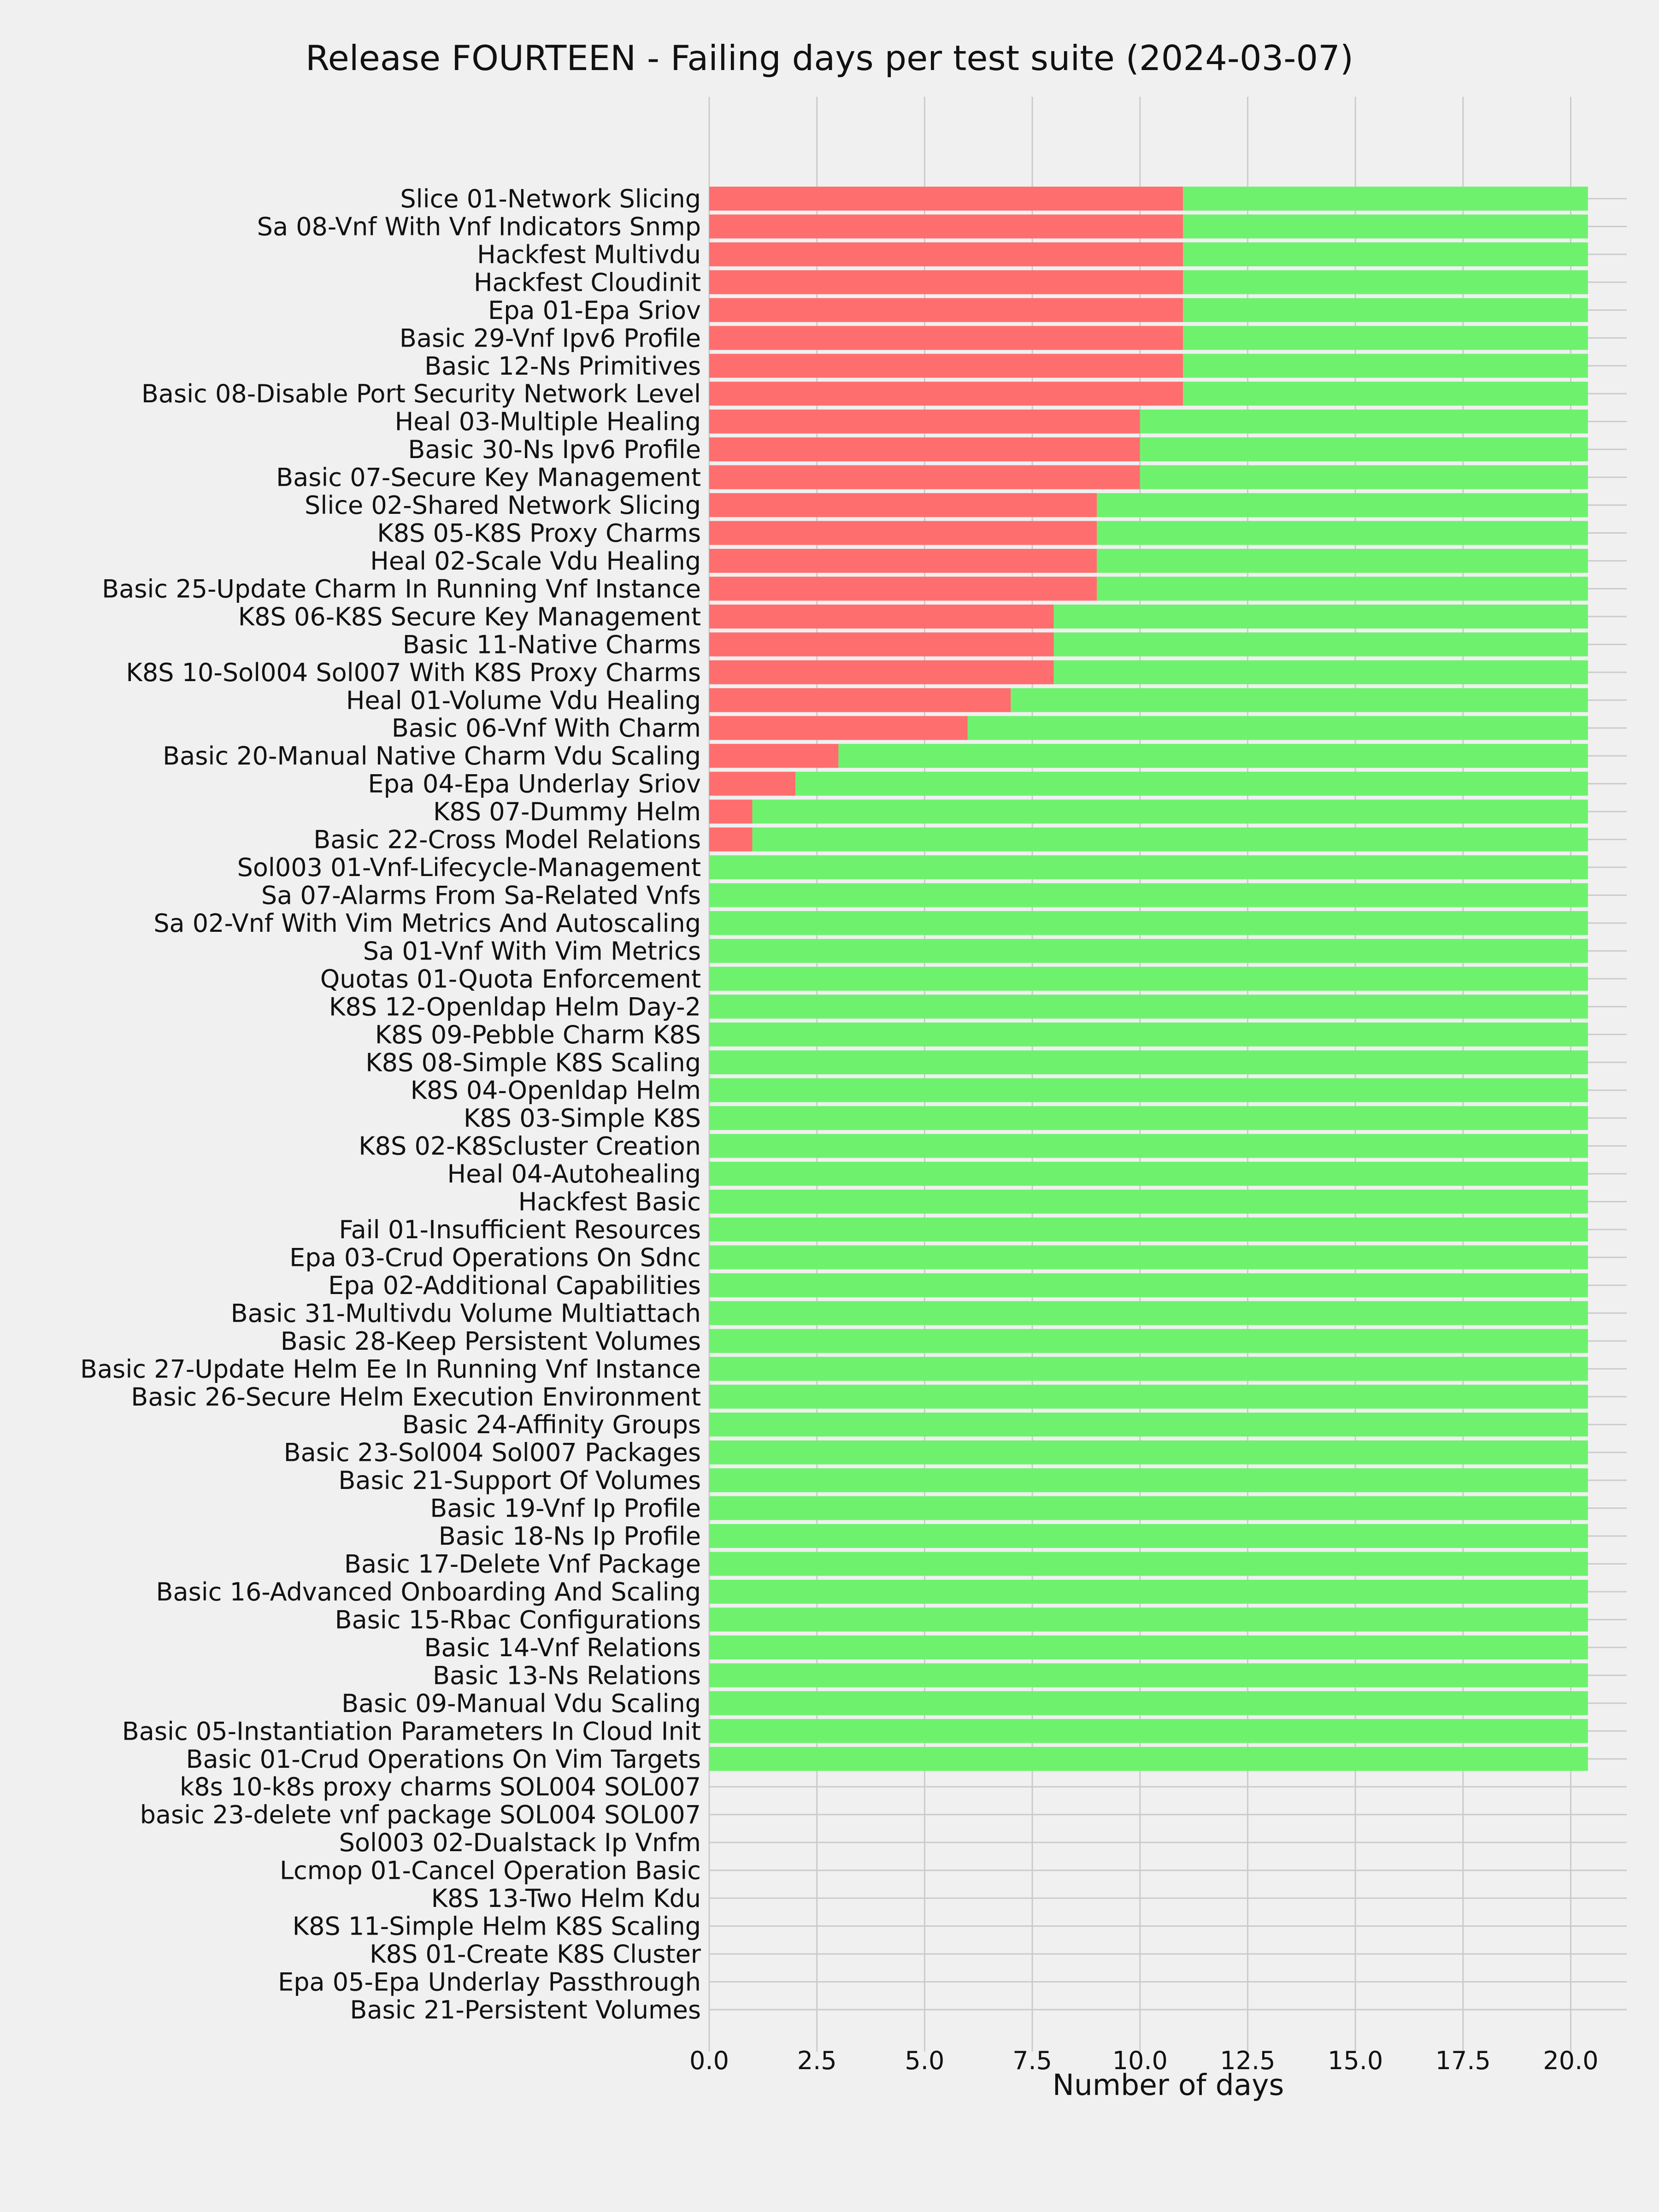 This screenshot has height=2212, width=1659. Describe the element at coordinates (440, 1786) in the screenshot. I see `y-tick-label: k8s 10-k8s proxy charms SOL004 SOL007` at that location.